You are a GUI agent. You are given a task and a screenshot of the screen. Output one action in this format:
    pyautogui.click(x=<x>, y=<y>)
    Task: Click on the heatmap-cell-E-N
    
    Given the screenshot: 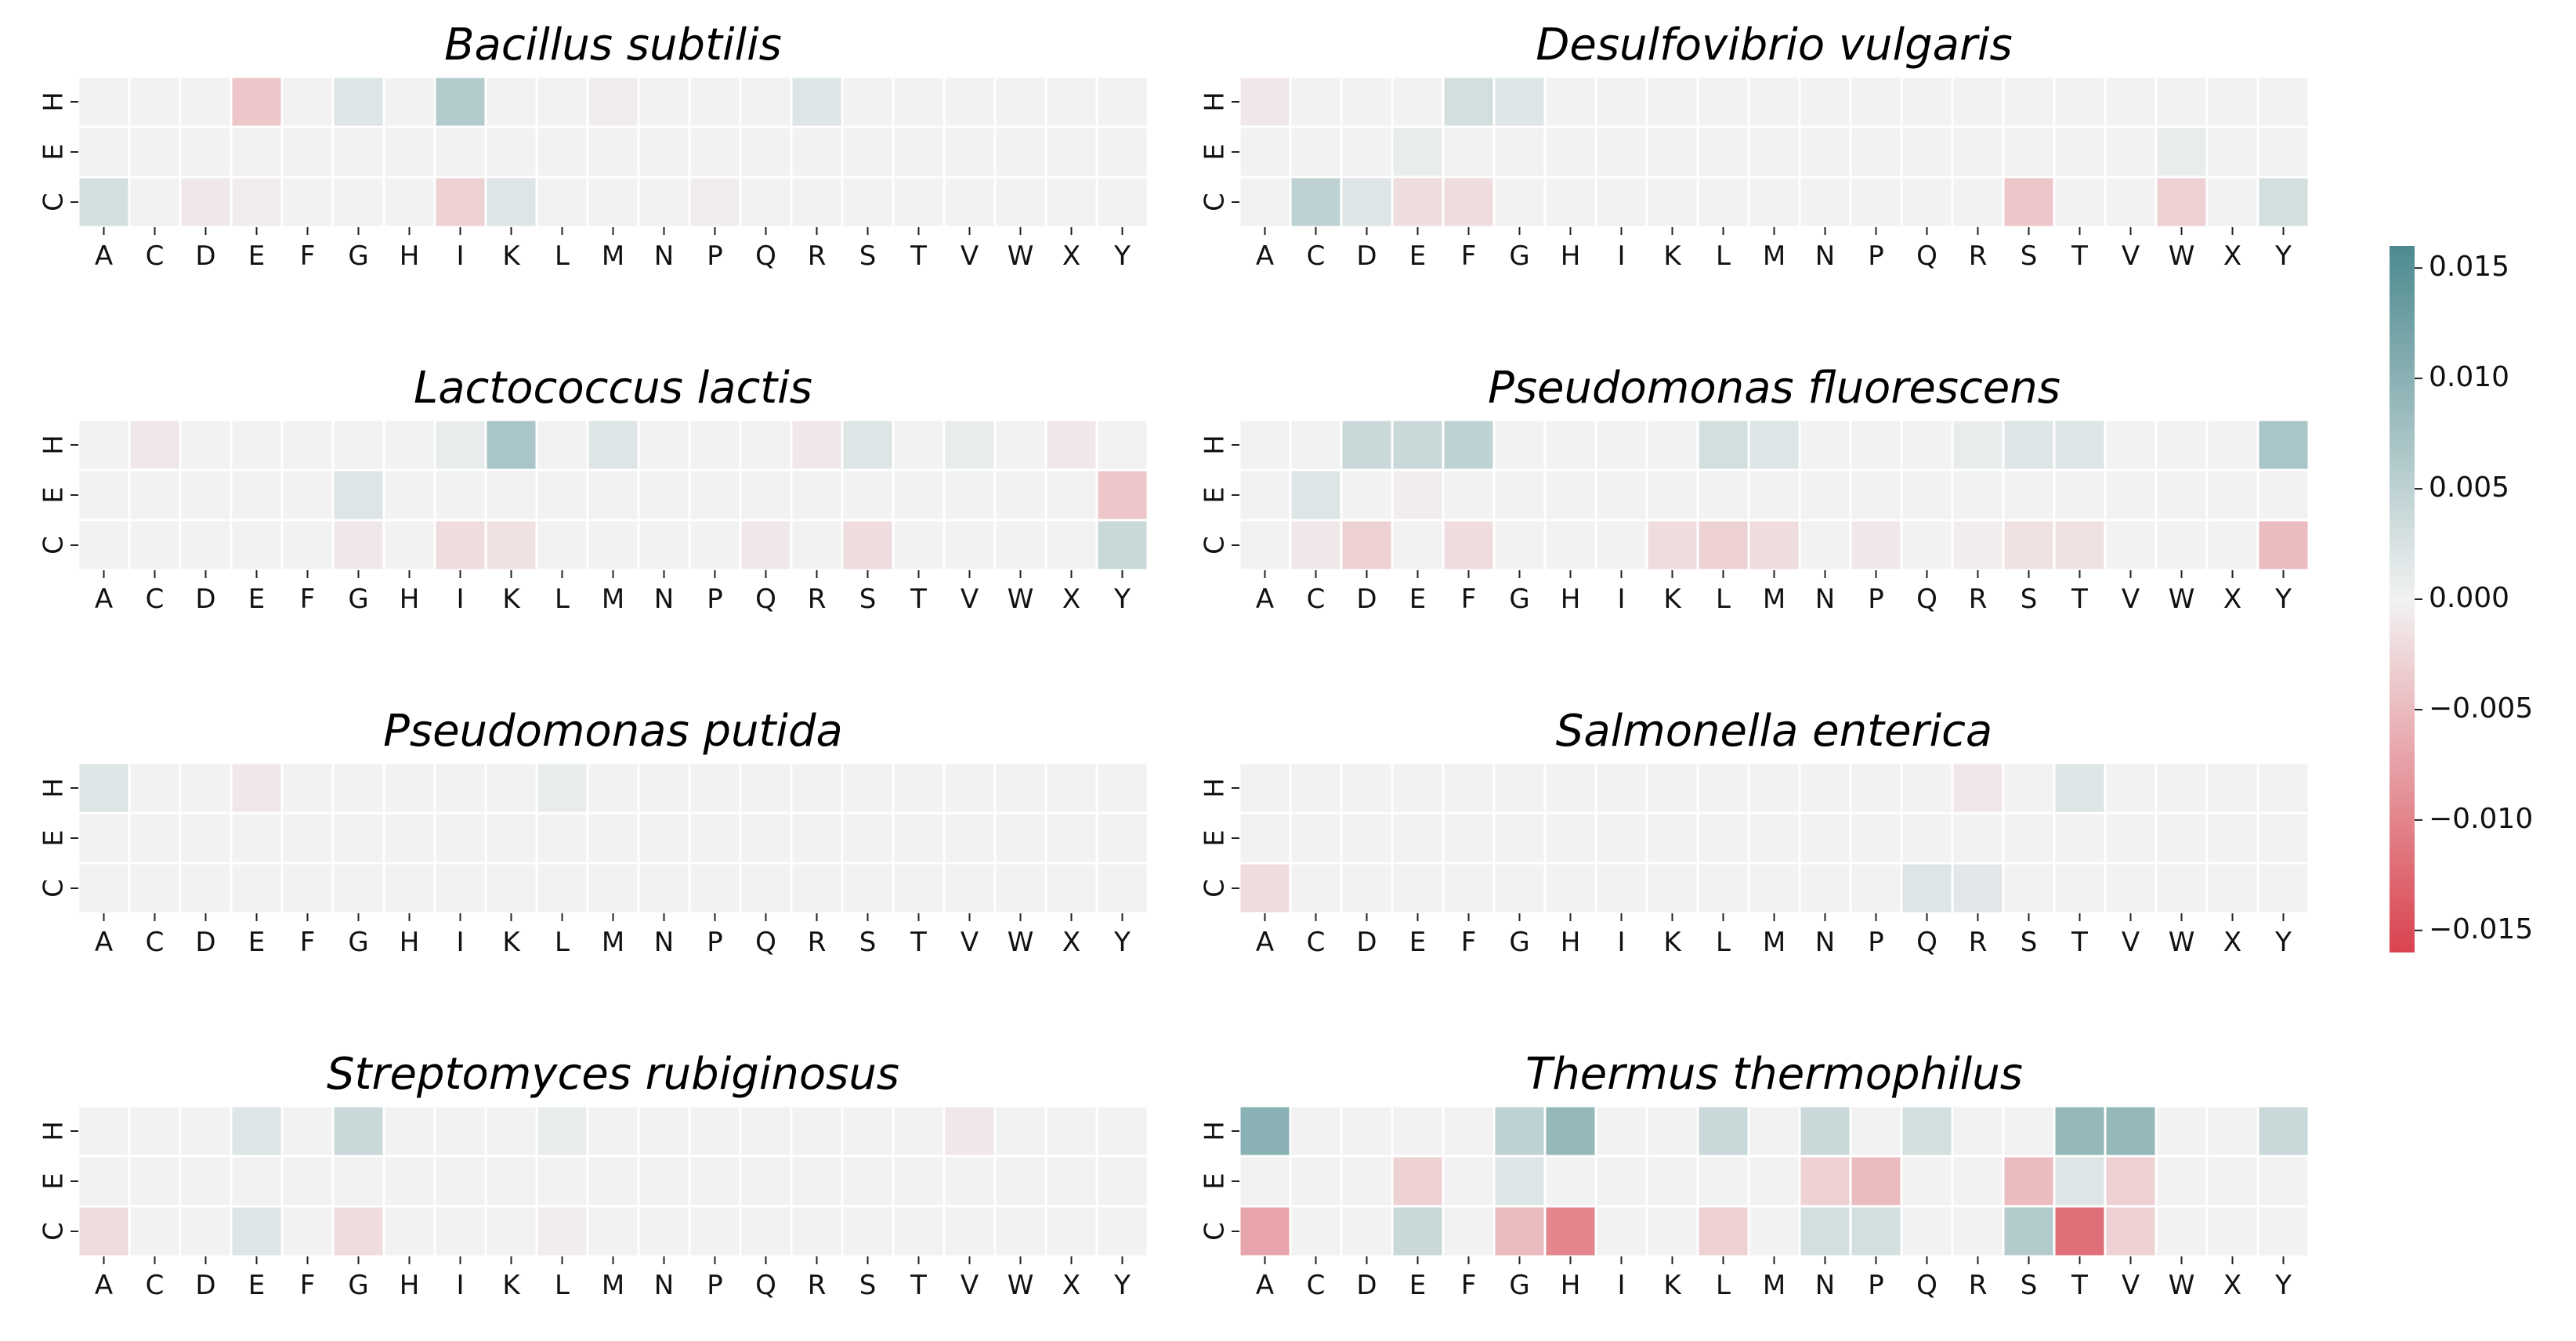 What is the action you would take?
    pyautogui.click(x=1825, y=1182)
    